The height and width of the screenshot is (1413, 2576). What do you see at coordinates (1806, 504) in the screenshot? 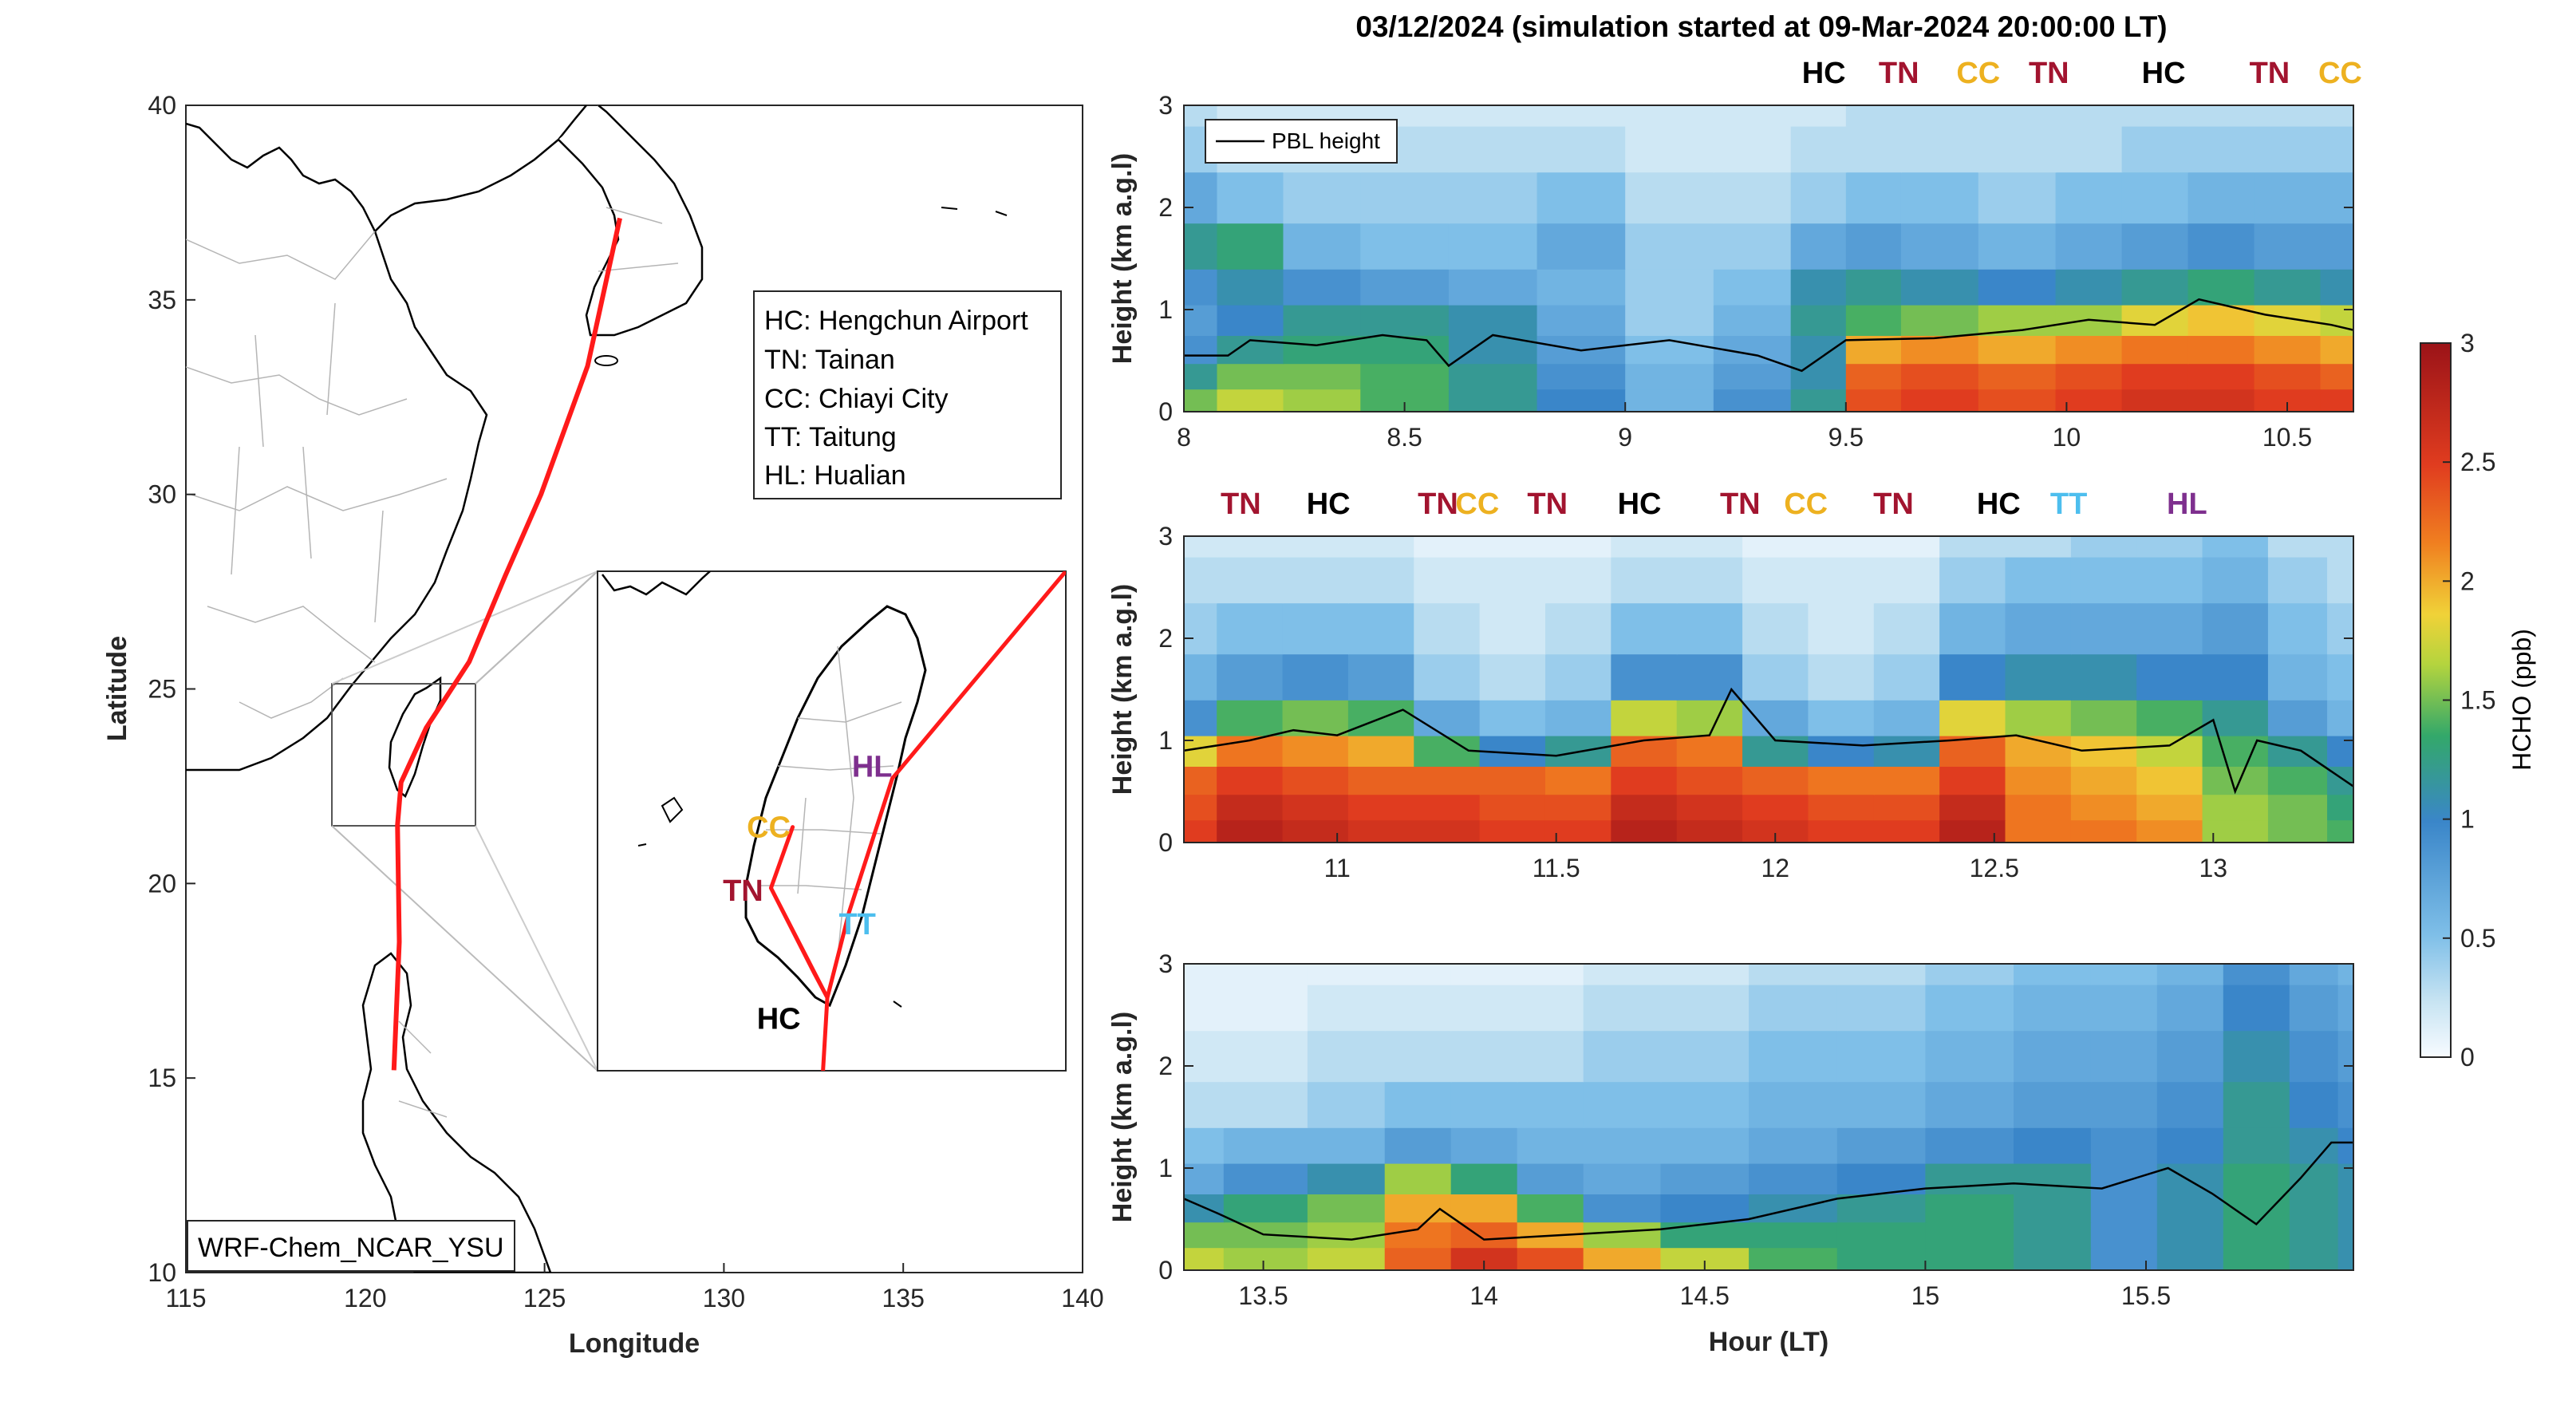
I see `site-label-cc: CC` at bounding box center [1806, 504].